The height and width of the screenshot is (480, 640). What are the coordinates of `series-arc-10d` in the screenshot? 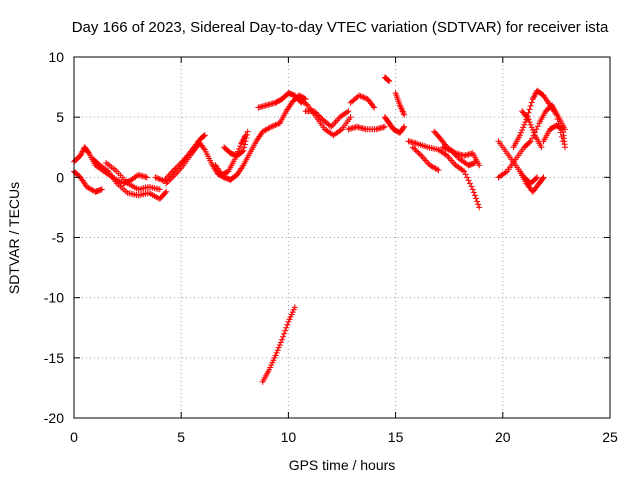 It's located at (458, 156).